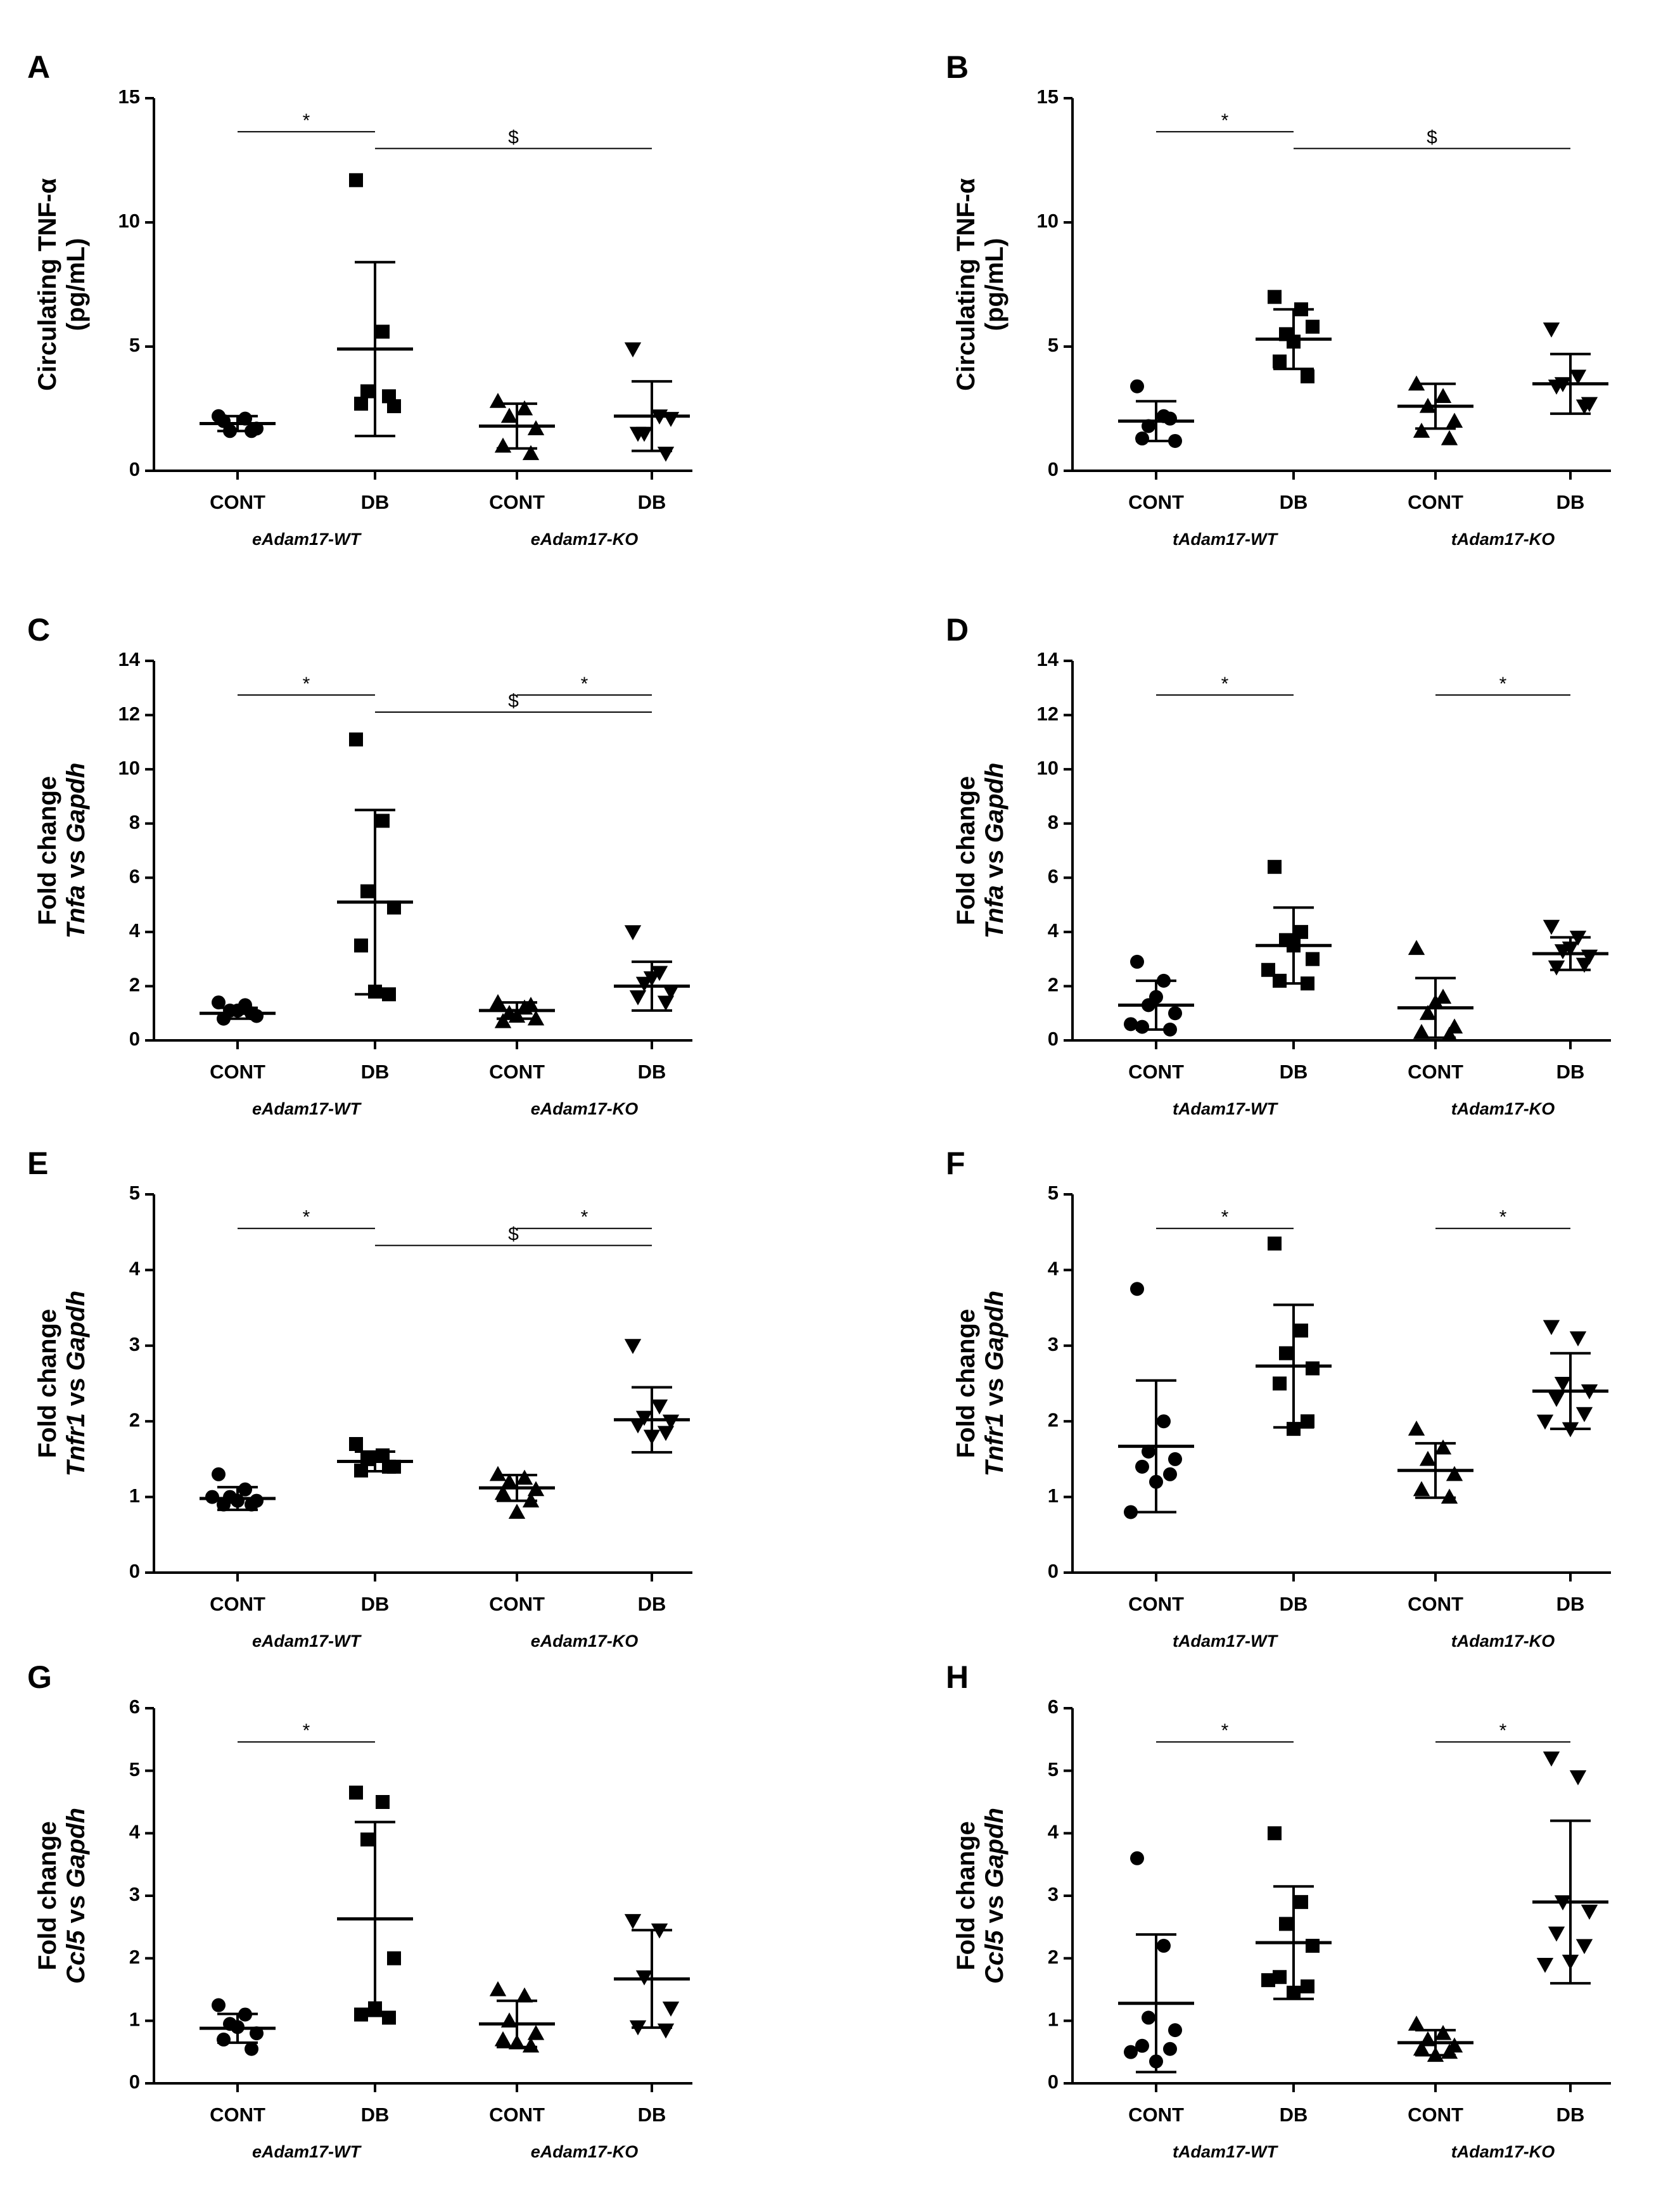  I want to click on panel-letter: A, so click(38, 67).